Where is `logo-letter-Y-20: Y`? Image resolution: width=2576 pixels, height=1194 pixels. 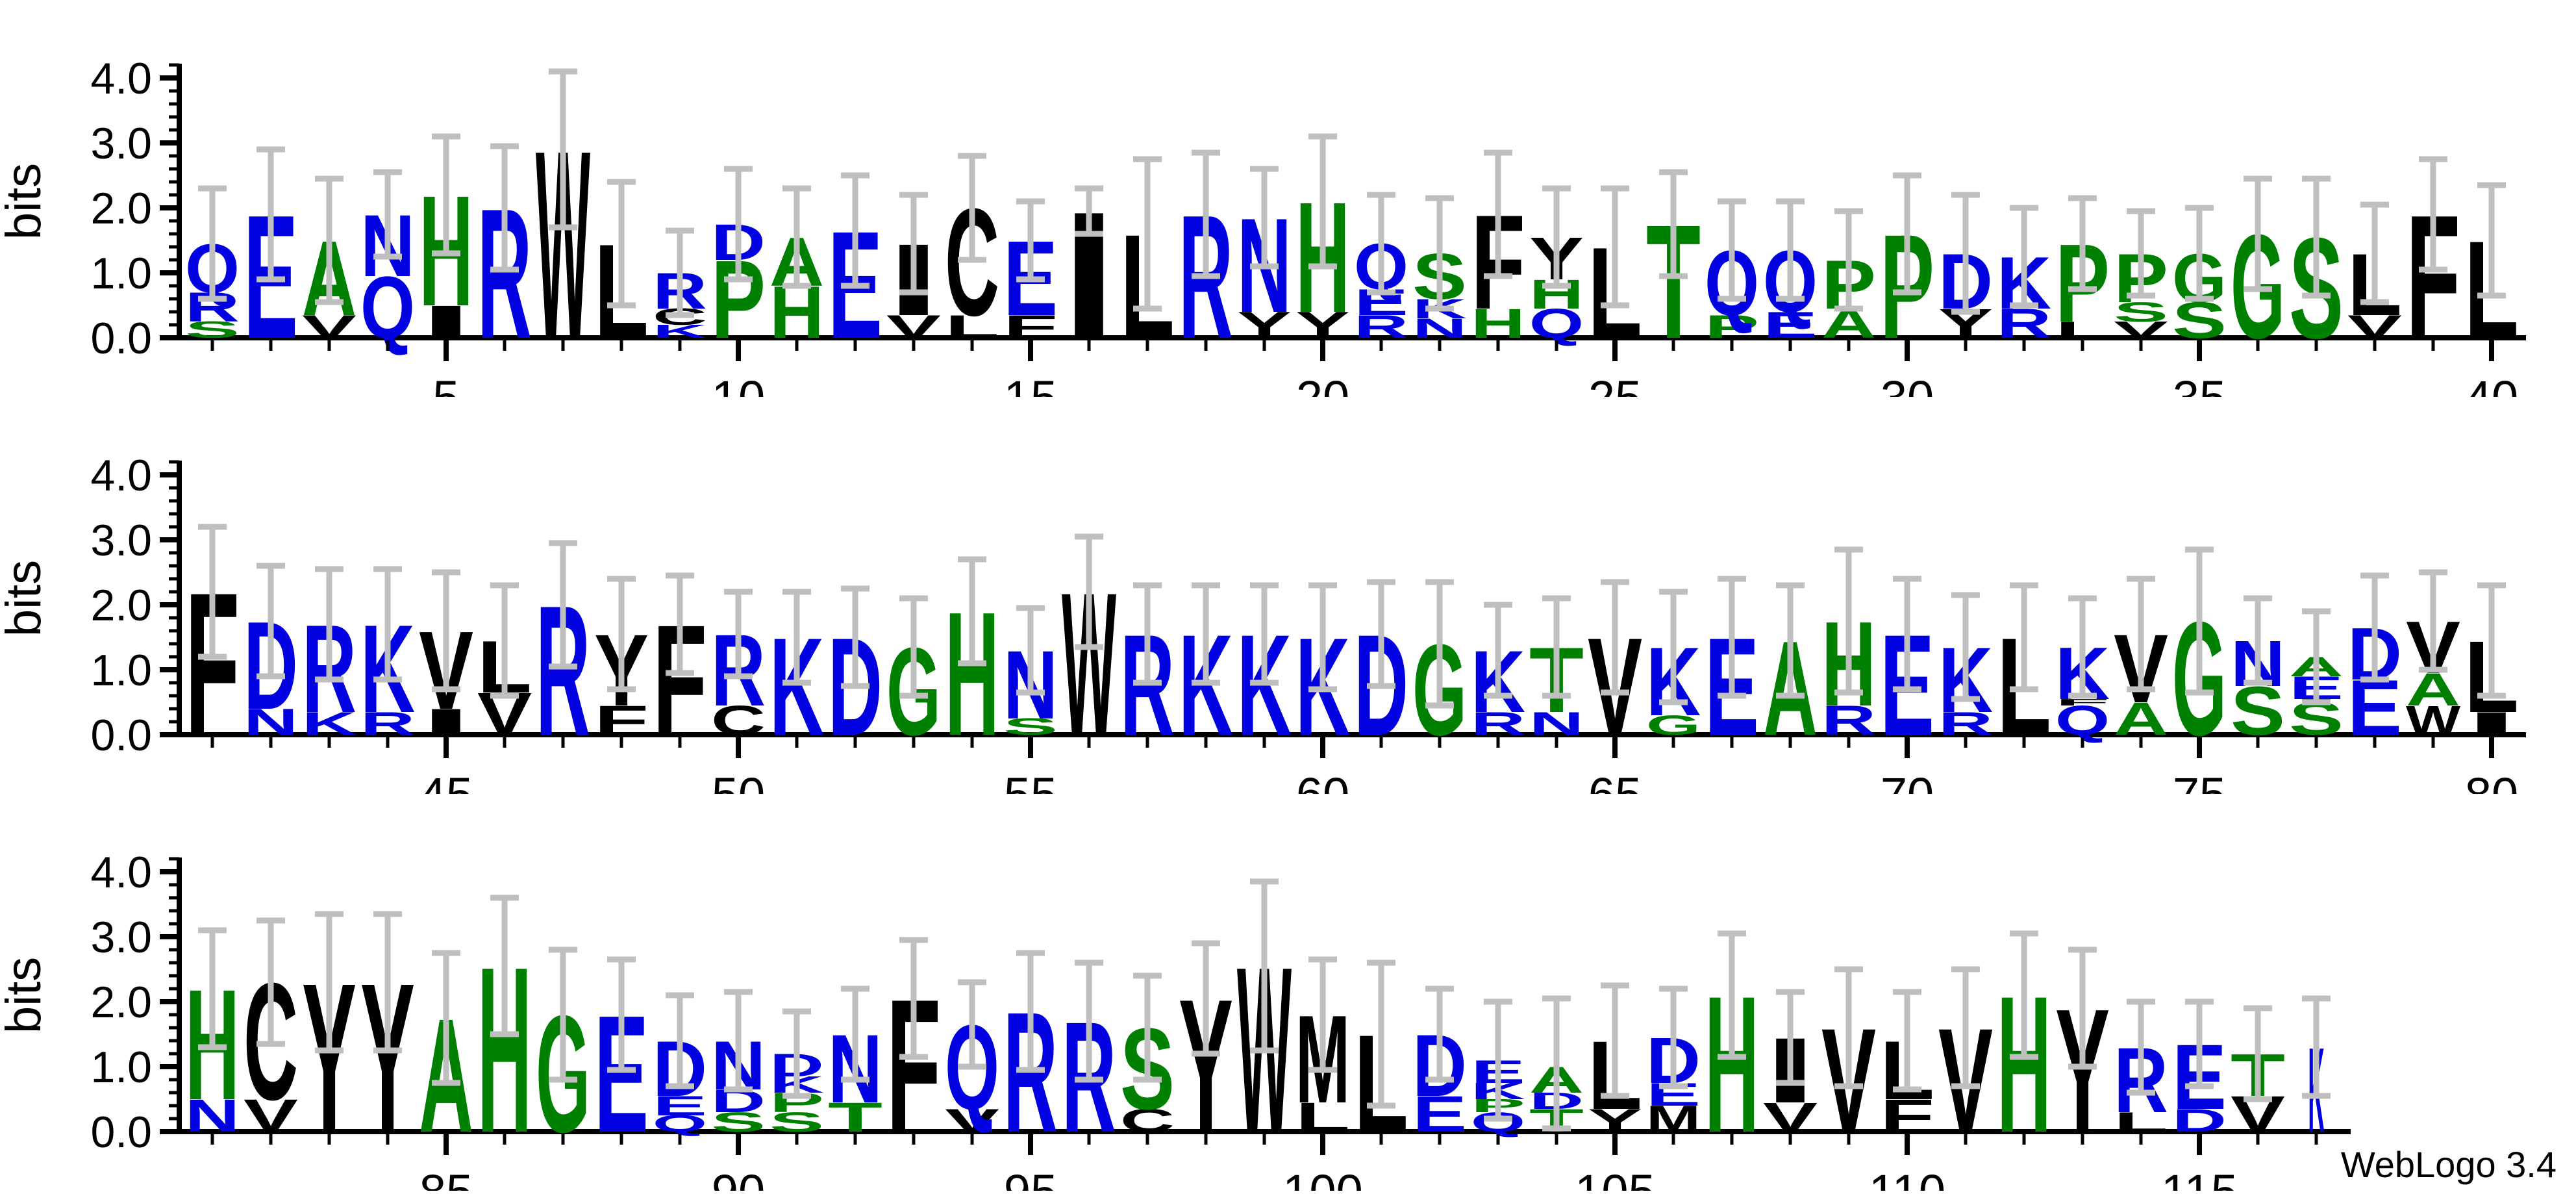 logo-letter-Y-20: Y is located at coordinates (1322, 325).